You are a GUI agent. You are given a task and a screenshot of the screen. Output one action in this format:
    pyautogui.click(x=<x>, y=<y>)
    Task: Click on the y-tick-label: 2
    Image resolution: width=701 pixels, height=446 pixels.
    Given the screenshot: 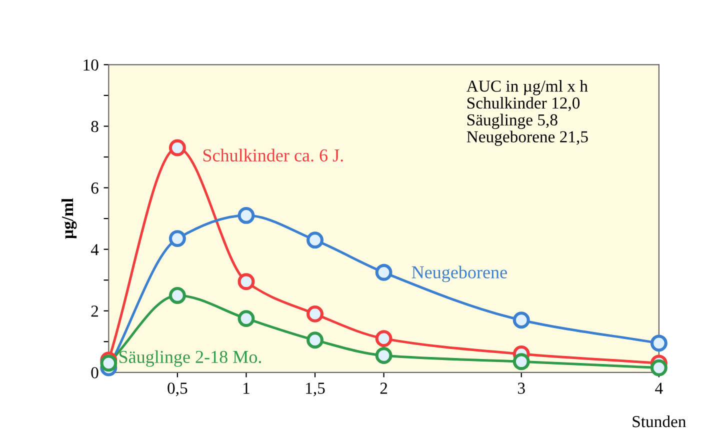 What is the action you would take?
    pyautogui.click(x=94, y=311)
    